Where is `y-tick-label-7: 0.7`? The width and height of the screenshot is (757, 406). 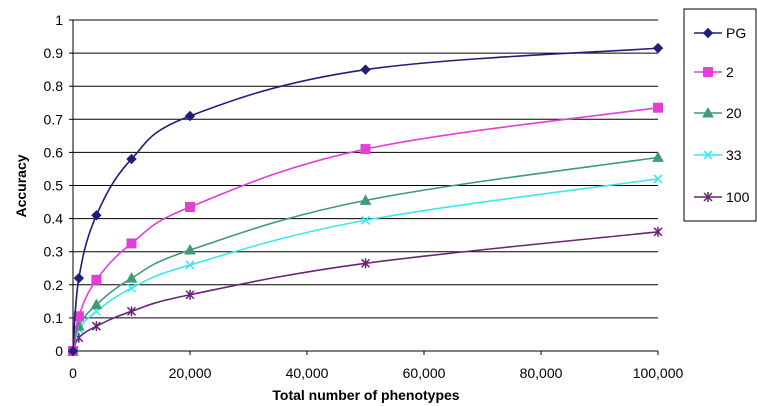
y-tick-label-7: 0.7 is located at coordinates (54, 119).